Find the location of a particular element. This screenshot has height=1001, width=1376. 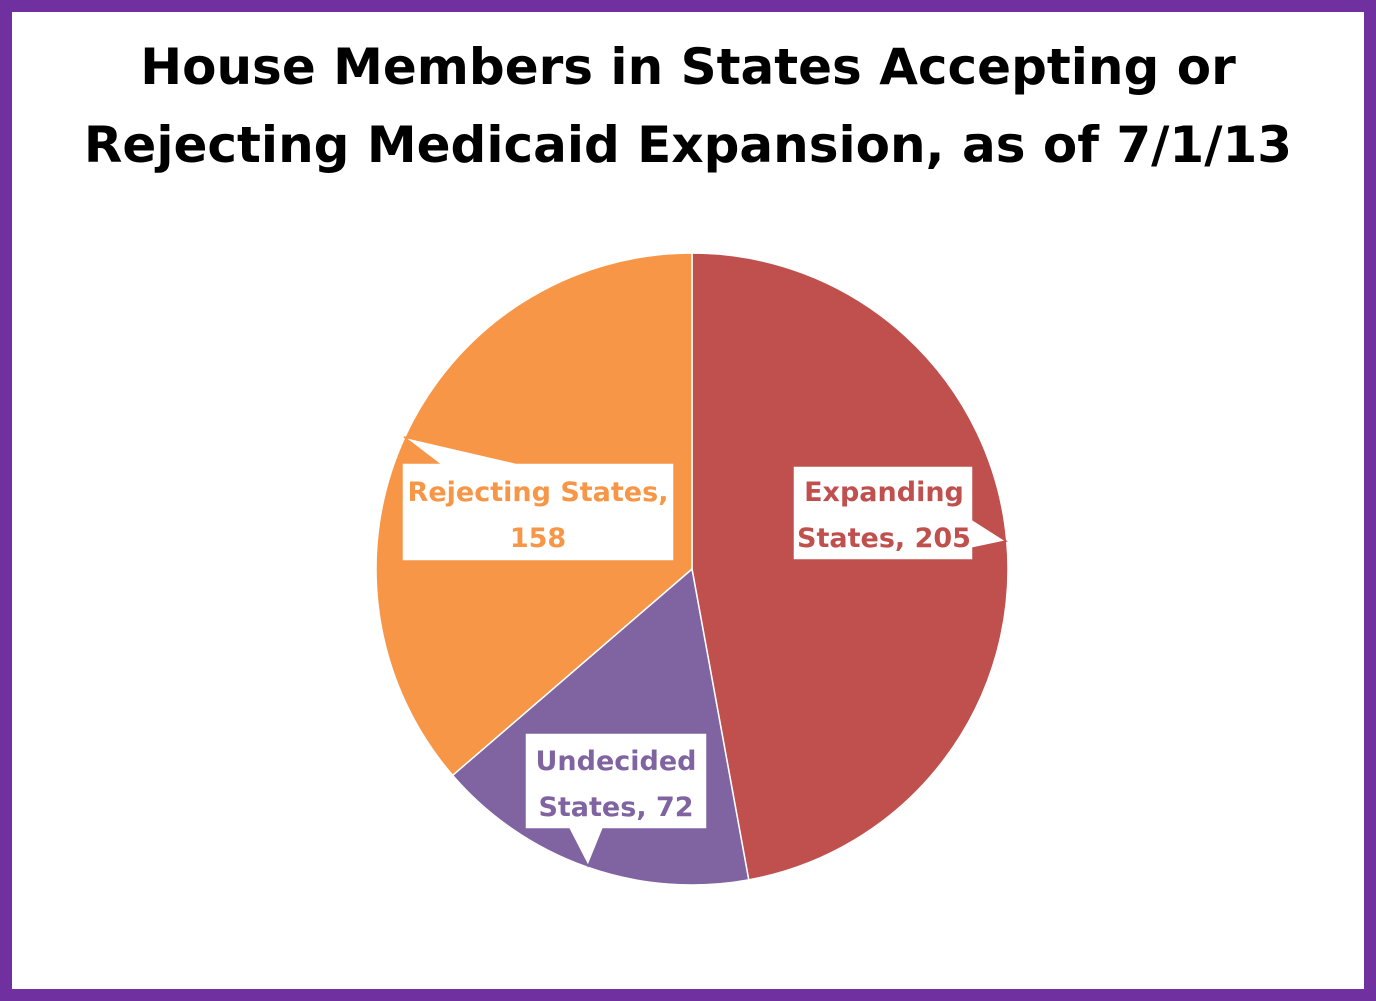

data-label-expanding-states-line-2: States, 205 is located at coordinates (884, 538).